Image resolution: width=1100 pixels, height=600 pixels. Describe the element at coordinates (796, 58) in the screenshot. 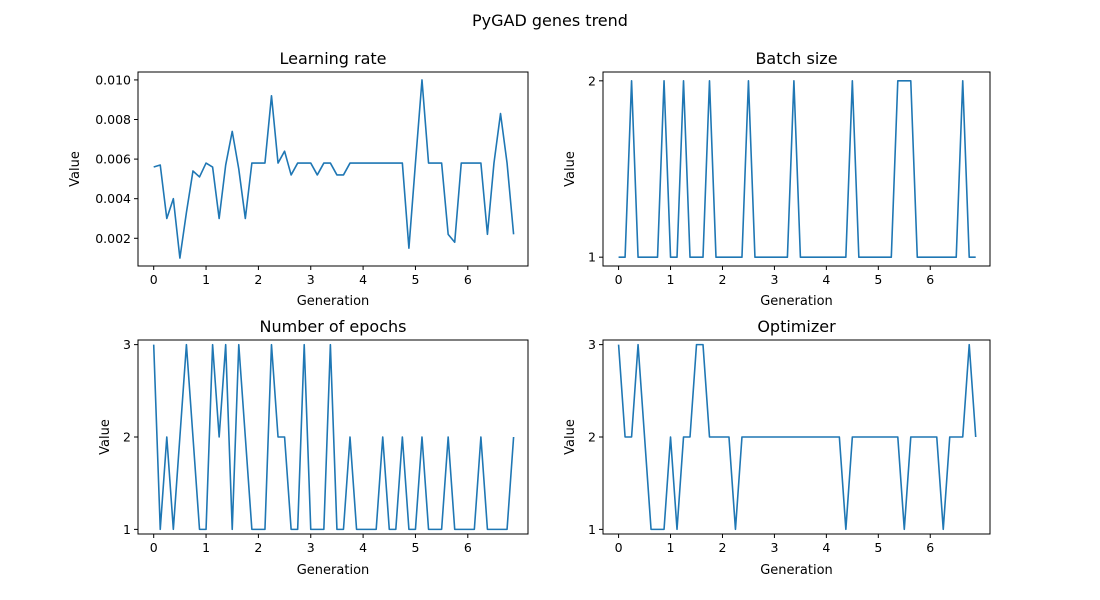

I see `subplot-title: Batch size` at that location.